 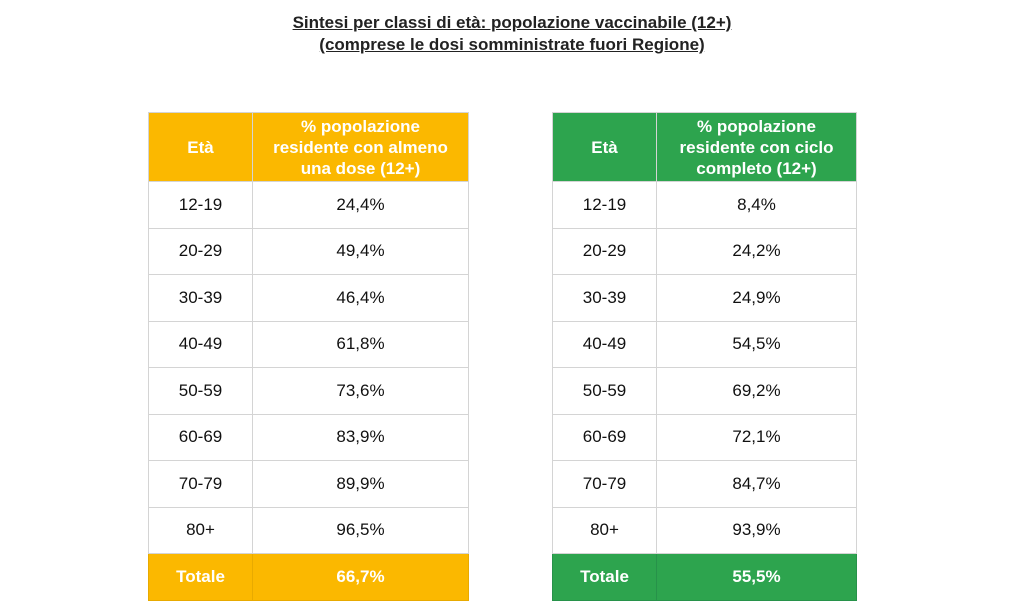 What do you see at coordinates (360, 168) in the screenshot?
I see `header-line: una dose (12+)` at bounding box center [360, 168].